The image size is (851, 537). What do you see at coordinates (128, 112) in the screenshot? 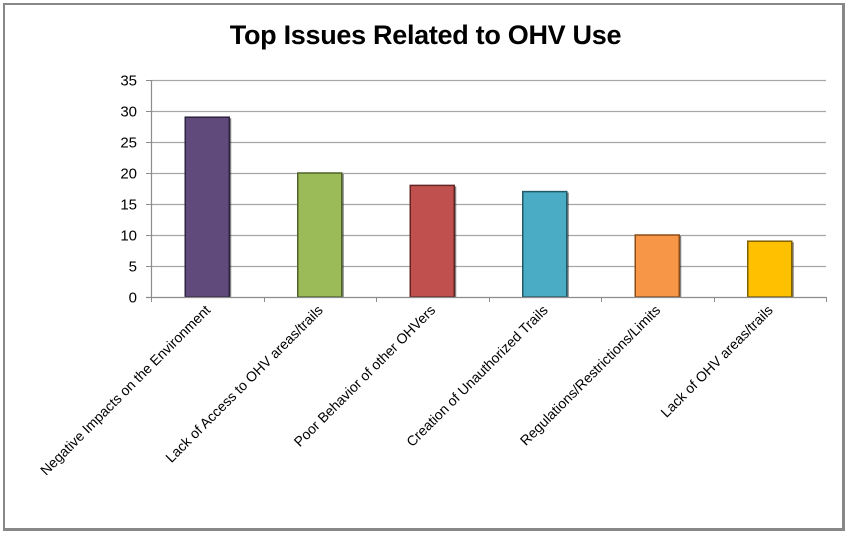
I see `y-tick-label: 30` at bounding box center [128, 112].